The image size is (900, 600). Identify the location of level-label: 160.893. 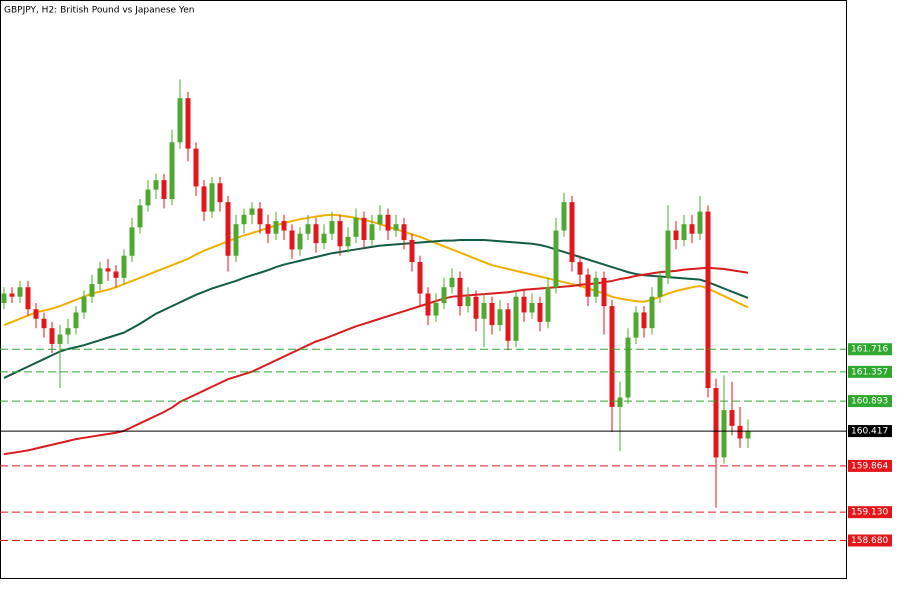
(869, 402).